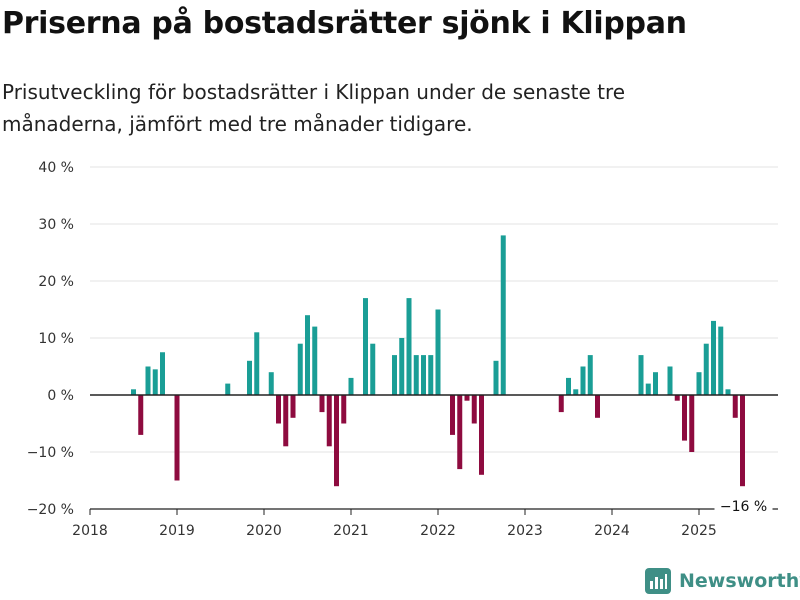 The image size is (800, 600). I want to click on y-tick-label: −10 %, so click(50, 453).